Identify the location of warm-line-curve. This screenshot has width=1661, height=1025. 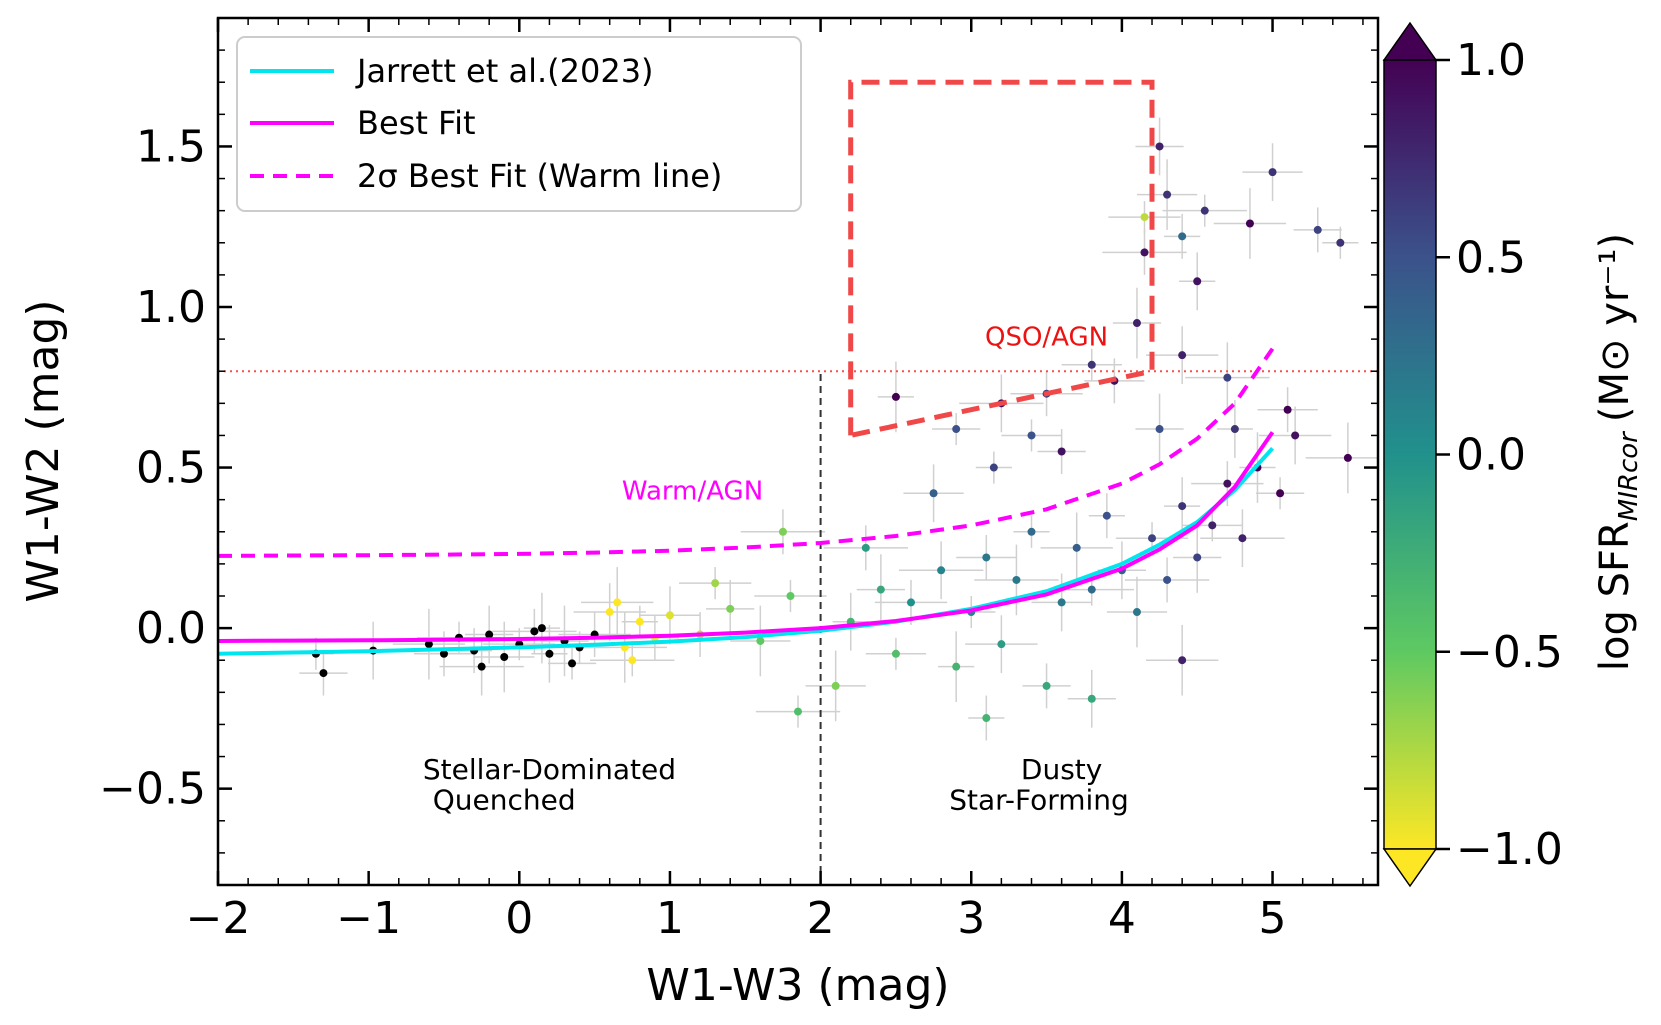
(746, 452).